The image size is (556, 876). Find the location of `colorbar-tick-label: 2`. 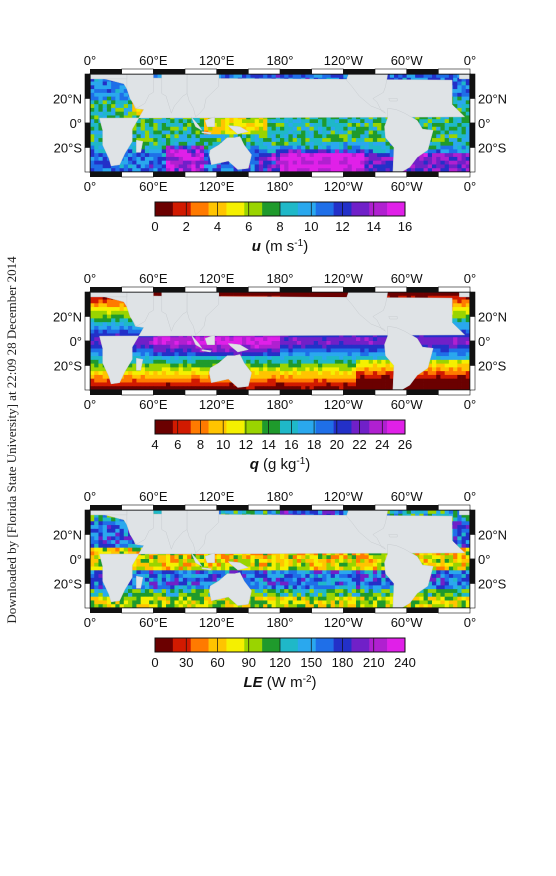

colorbar-tick-label: 2 is located at coordinates (186, 226).